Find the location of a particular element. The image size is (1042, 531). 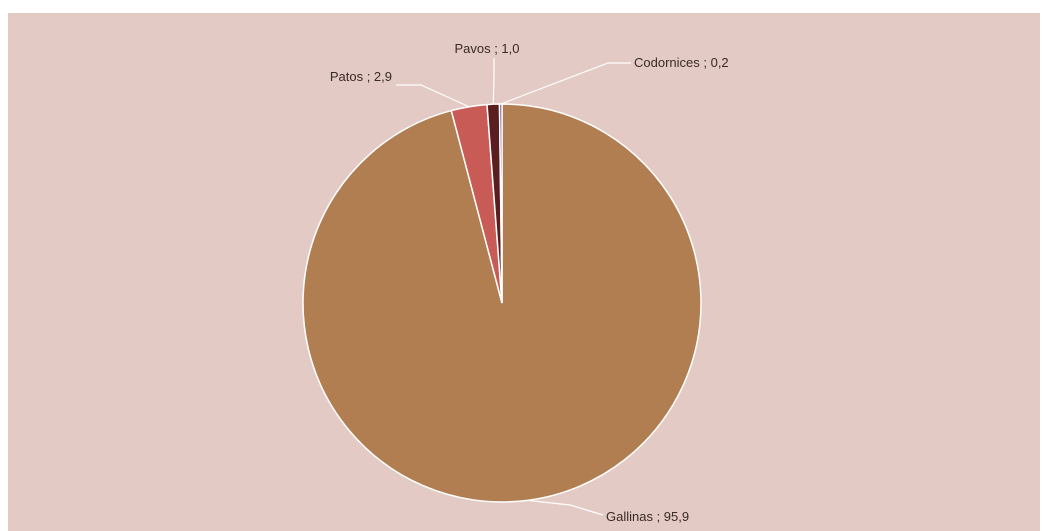

label-pavos: Pavos ; 1,0 is located at coordinates (486, 48).